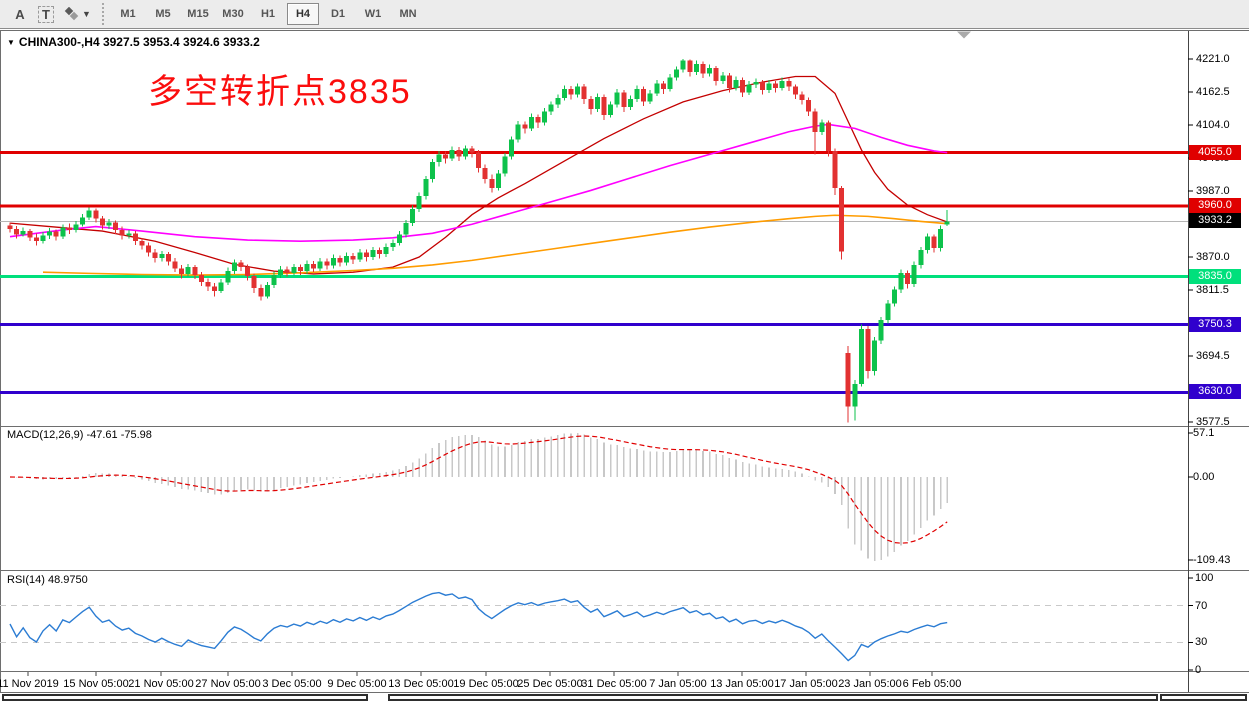 The image size is (1249, 701). What do you see at coordinates (338, 14) in the screenshot?
I see `timeframe-button-d1: D1` at bounding box center [338, 14].